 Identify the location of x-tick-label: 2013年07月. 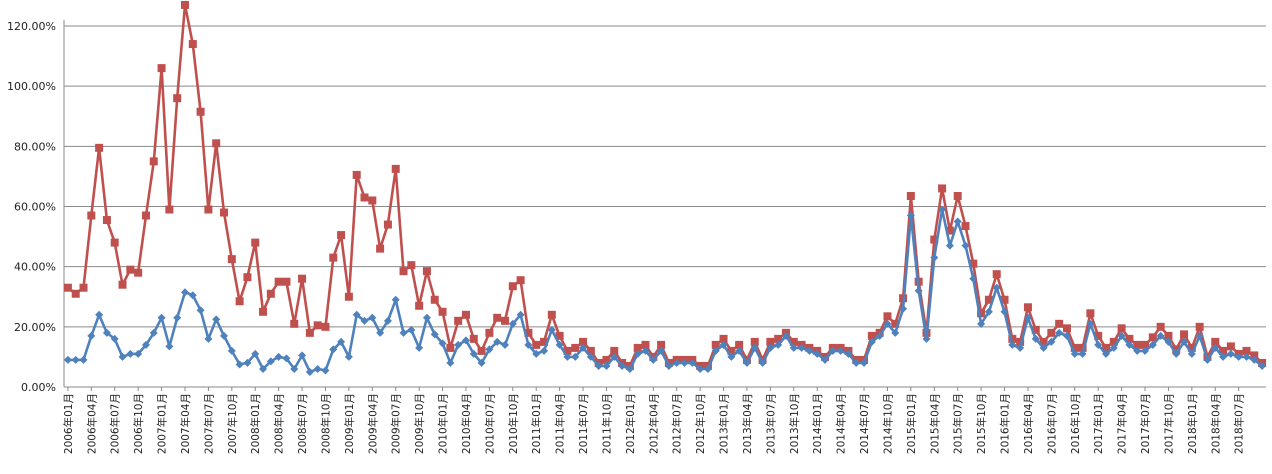
(770, 423).